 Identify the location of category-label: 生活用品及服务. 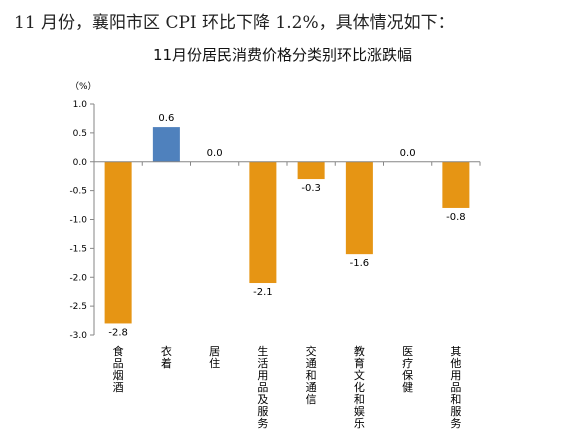
(262, 387).